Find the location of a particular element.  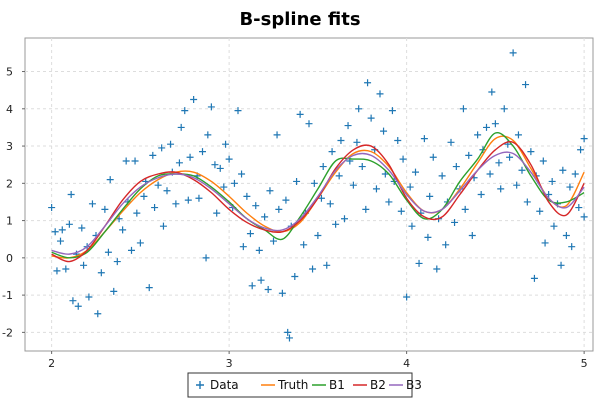

legend: Data Truth B1 B2 B3 is located at coordinates (304, 385).